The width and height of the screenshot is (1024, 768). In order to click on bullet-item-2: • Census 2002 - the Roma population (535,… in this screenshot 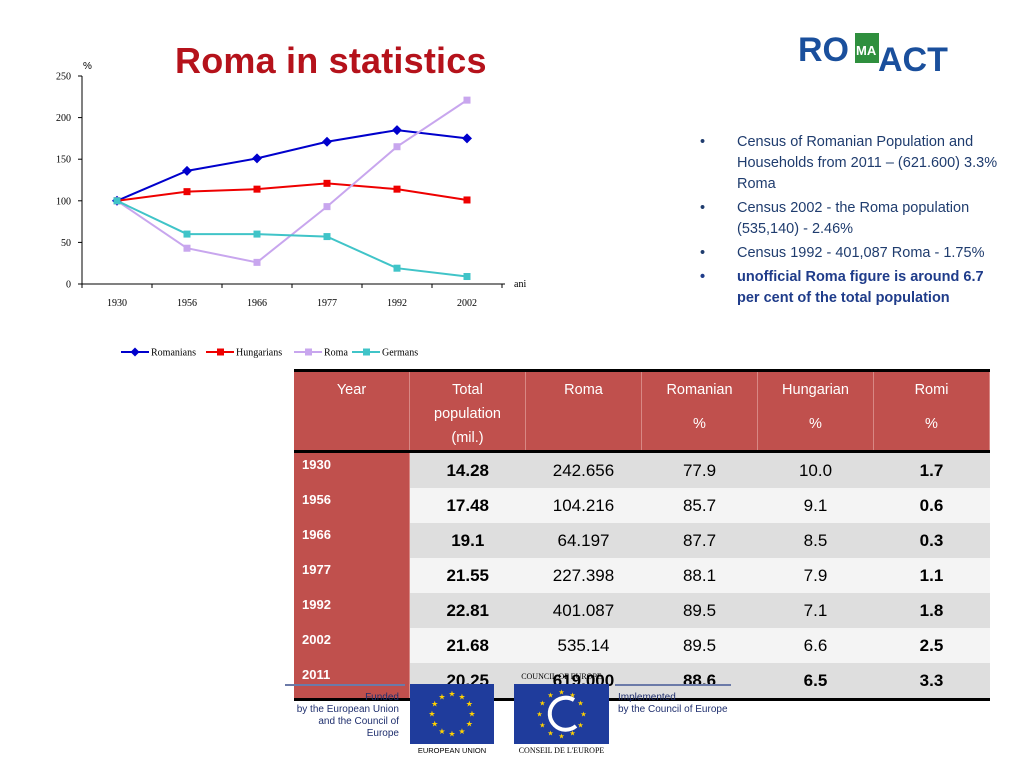, I will do `click(850, 219)`.